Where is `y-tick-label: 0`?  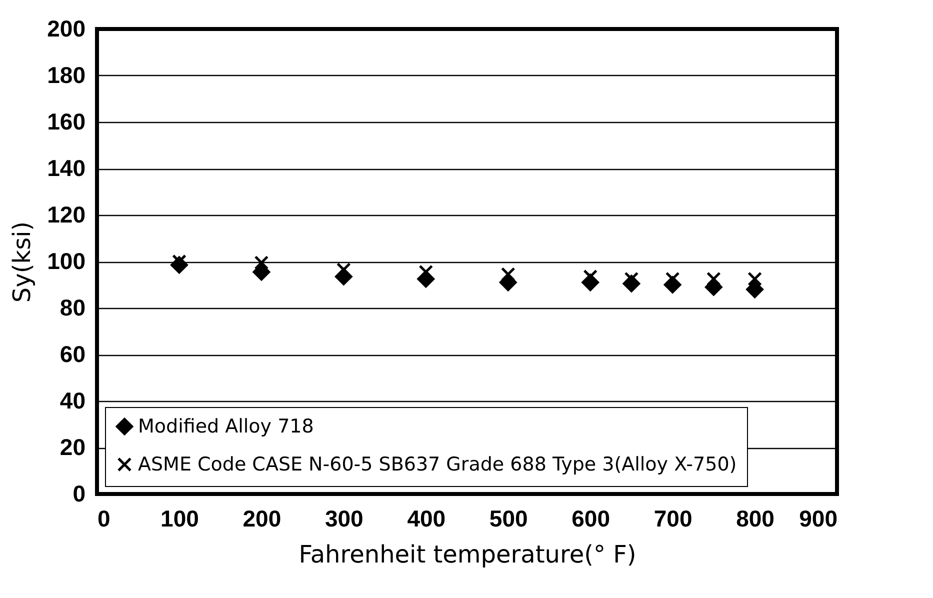 y-tick-label: 0 is located at coordinates (79, 493).